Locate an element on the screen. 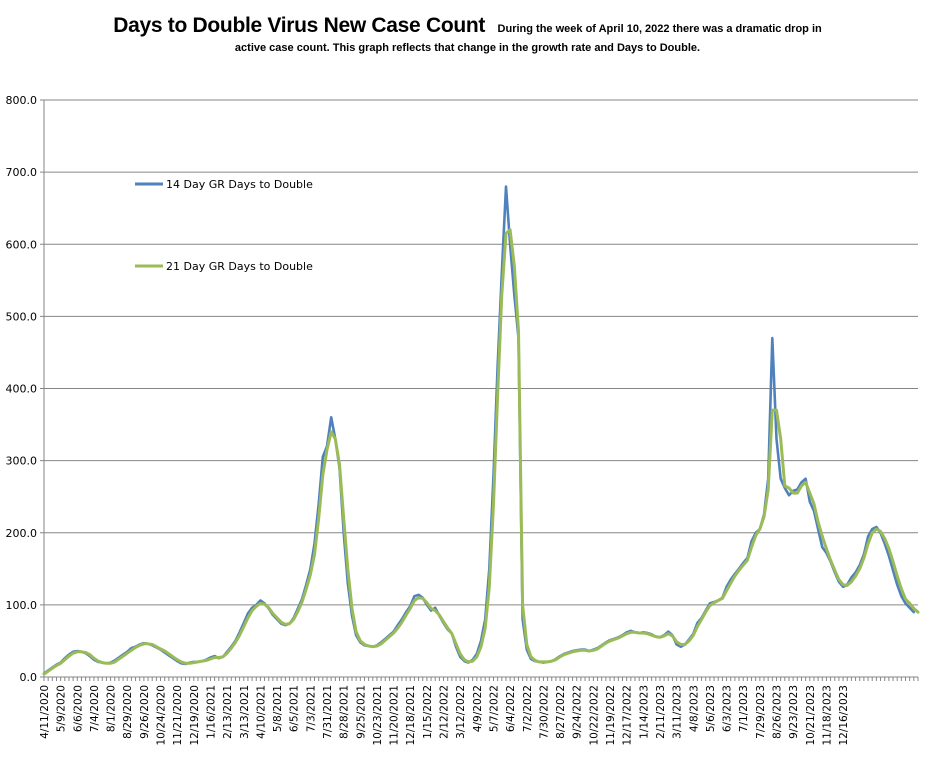  x-tick-label: 7/2/2022 is located at coordinates (528, 708).